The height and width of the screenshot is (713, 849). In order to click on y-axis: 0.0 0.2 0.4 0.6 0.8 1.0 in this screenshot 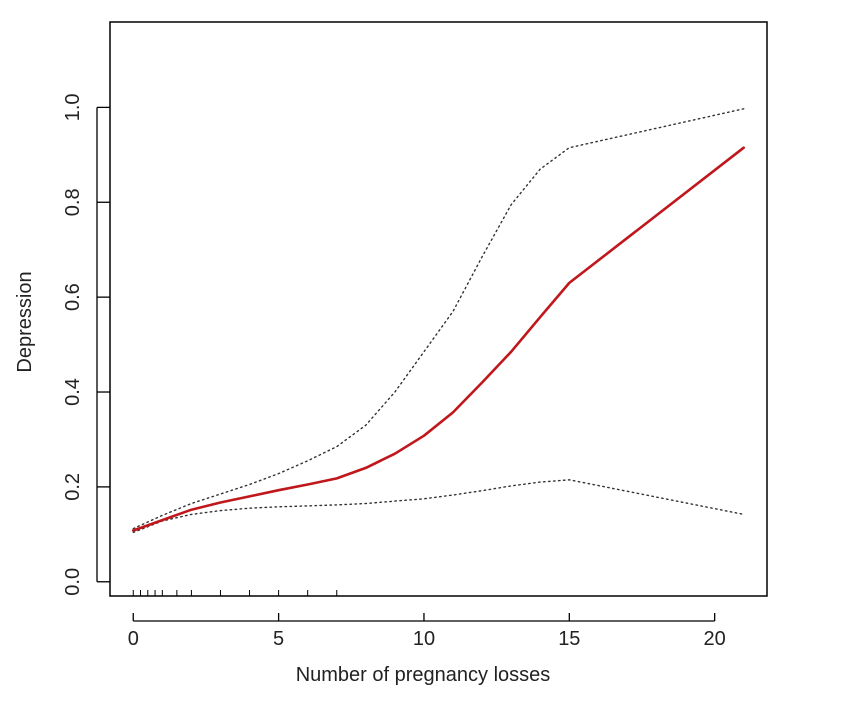, I will do `click(86, 344)`.